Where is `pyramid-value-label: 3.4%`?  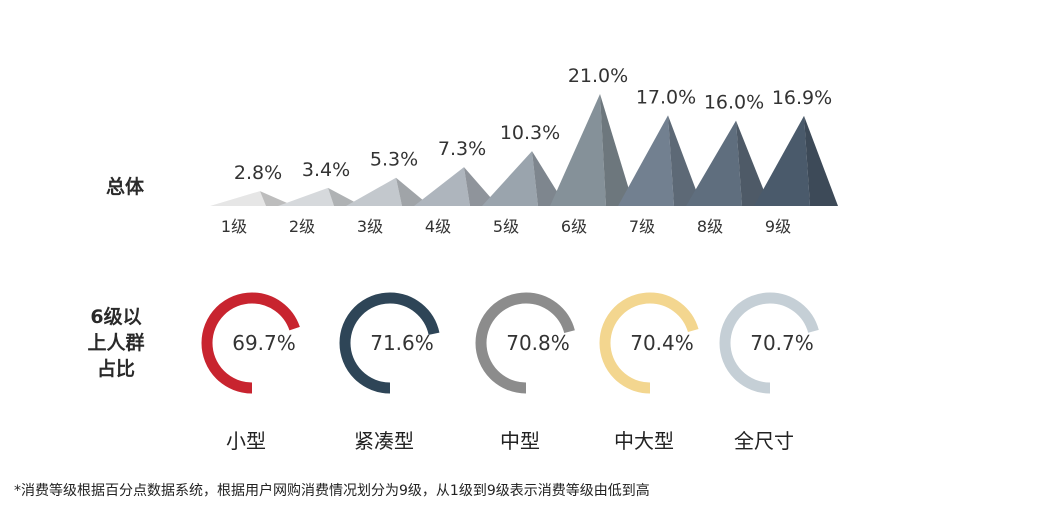
pyramid-value-label: 3.4% is located at coordinates (326, 170).